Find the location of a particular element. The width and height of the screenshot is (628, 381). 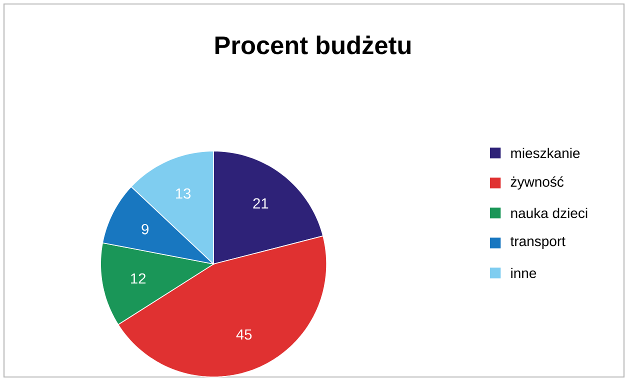

data-label: 13 is located at coordinates (183, 193).